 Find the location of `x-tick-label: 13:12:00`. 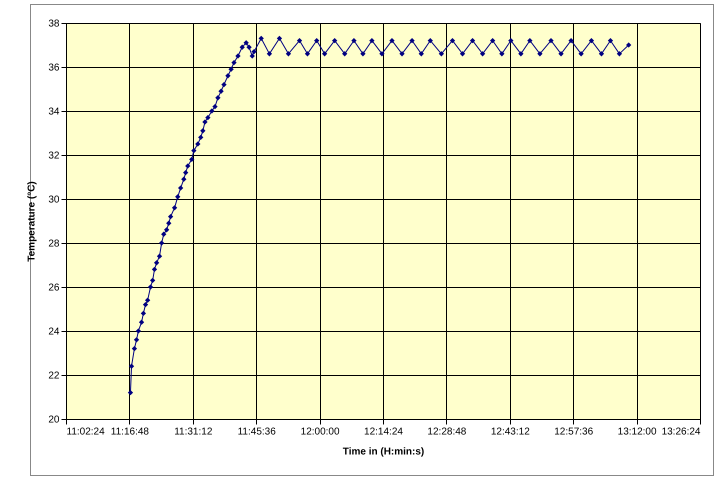

x-tick-label: 13:12:00 is located at coordinates (637, 432).